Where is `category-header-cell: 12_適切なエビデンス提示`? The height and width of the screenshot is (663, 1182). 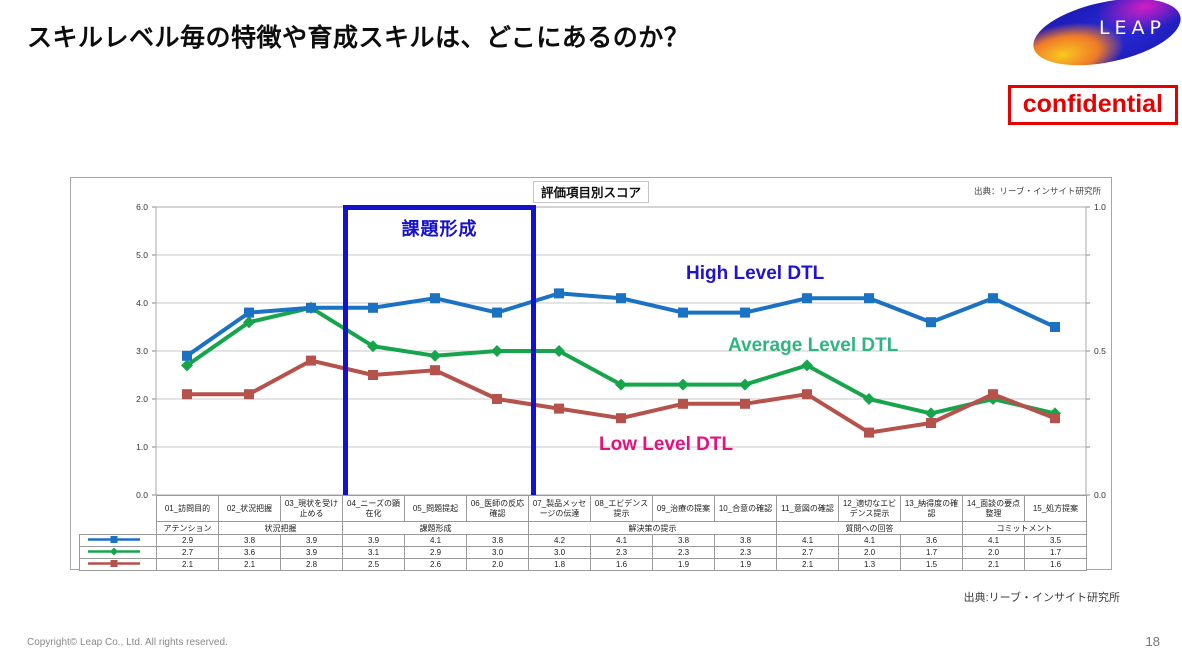 category-header-cell: 12_適切なエビデンス提示 is located at coordinates (869, 508).